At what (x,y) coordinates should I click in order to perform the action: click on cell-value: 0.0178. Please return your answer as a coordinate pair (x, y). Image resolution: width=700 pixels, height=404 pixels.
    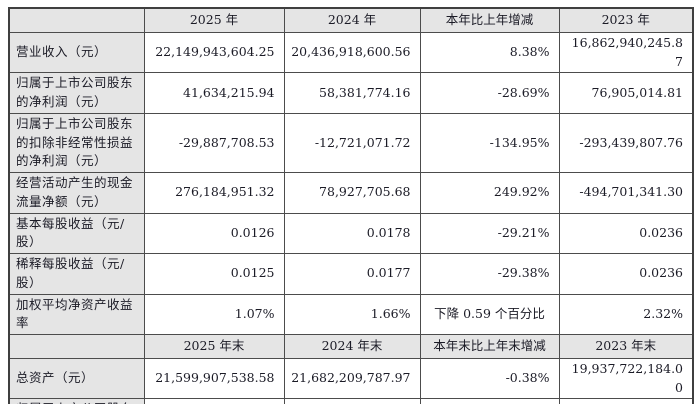
    Looking at the image, I should click on (352, 233).